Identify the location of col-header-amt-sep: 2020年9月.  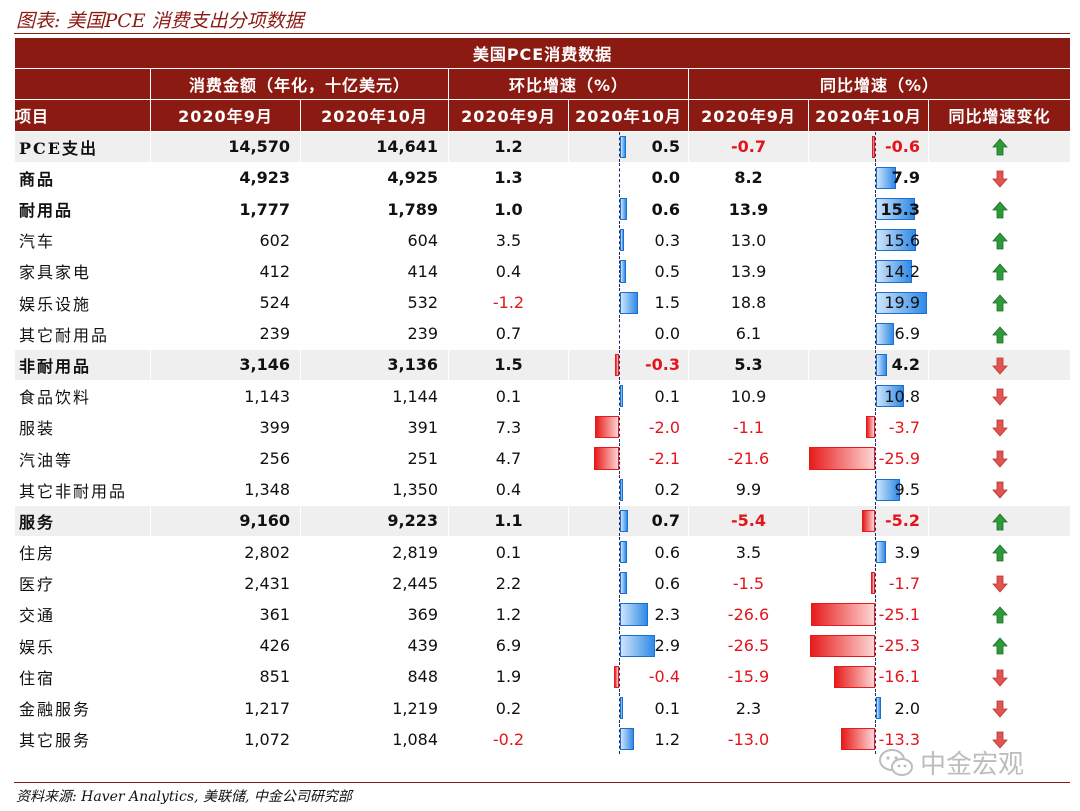
(225, 115).